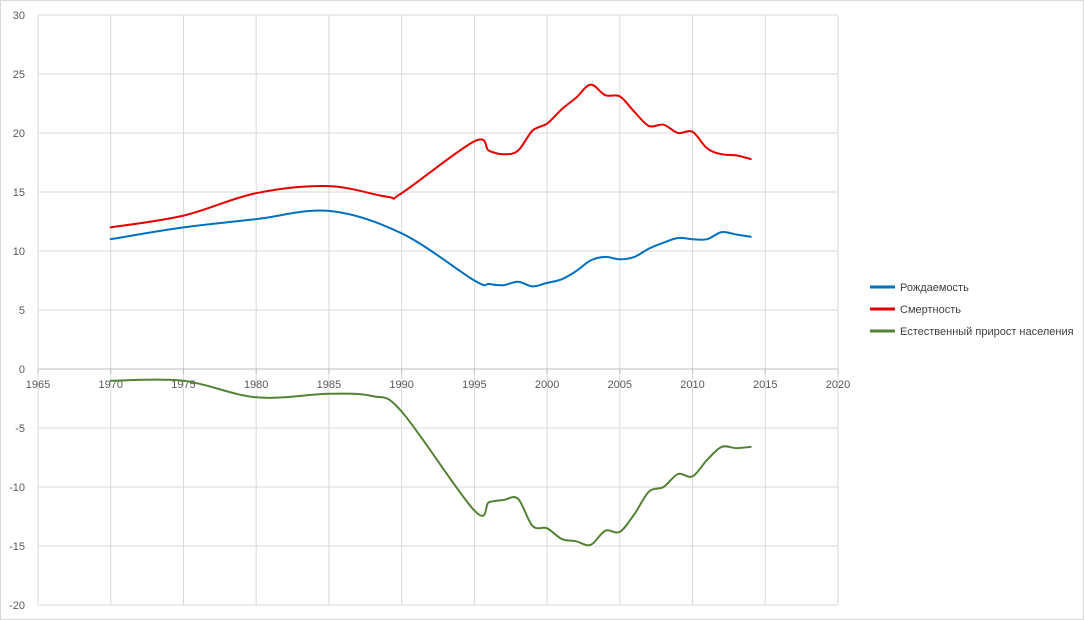 This screenshot has height=620, width=1084. I want to click on x-tick-label: 1990, so click(401, 385).